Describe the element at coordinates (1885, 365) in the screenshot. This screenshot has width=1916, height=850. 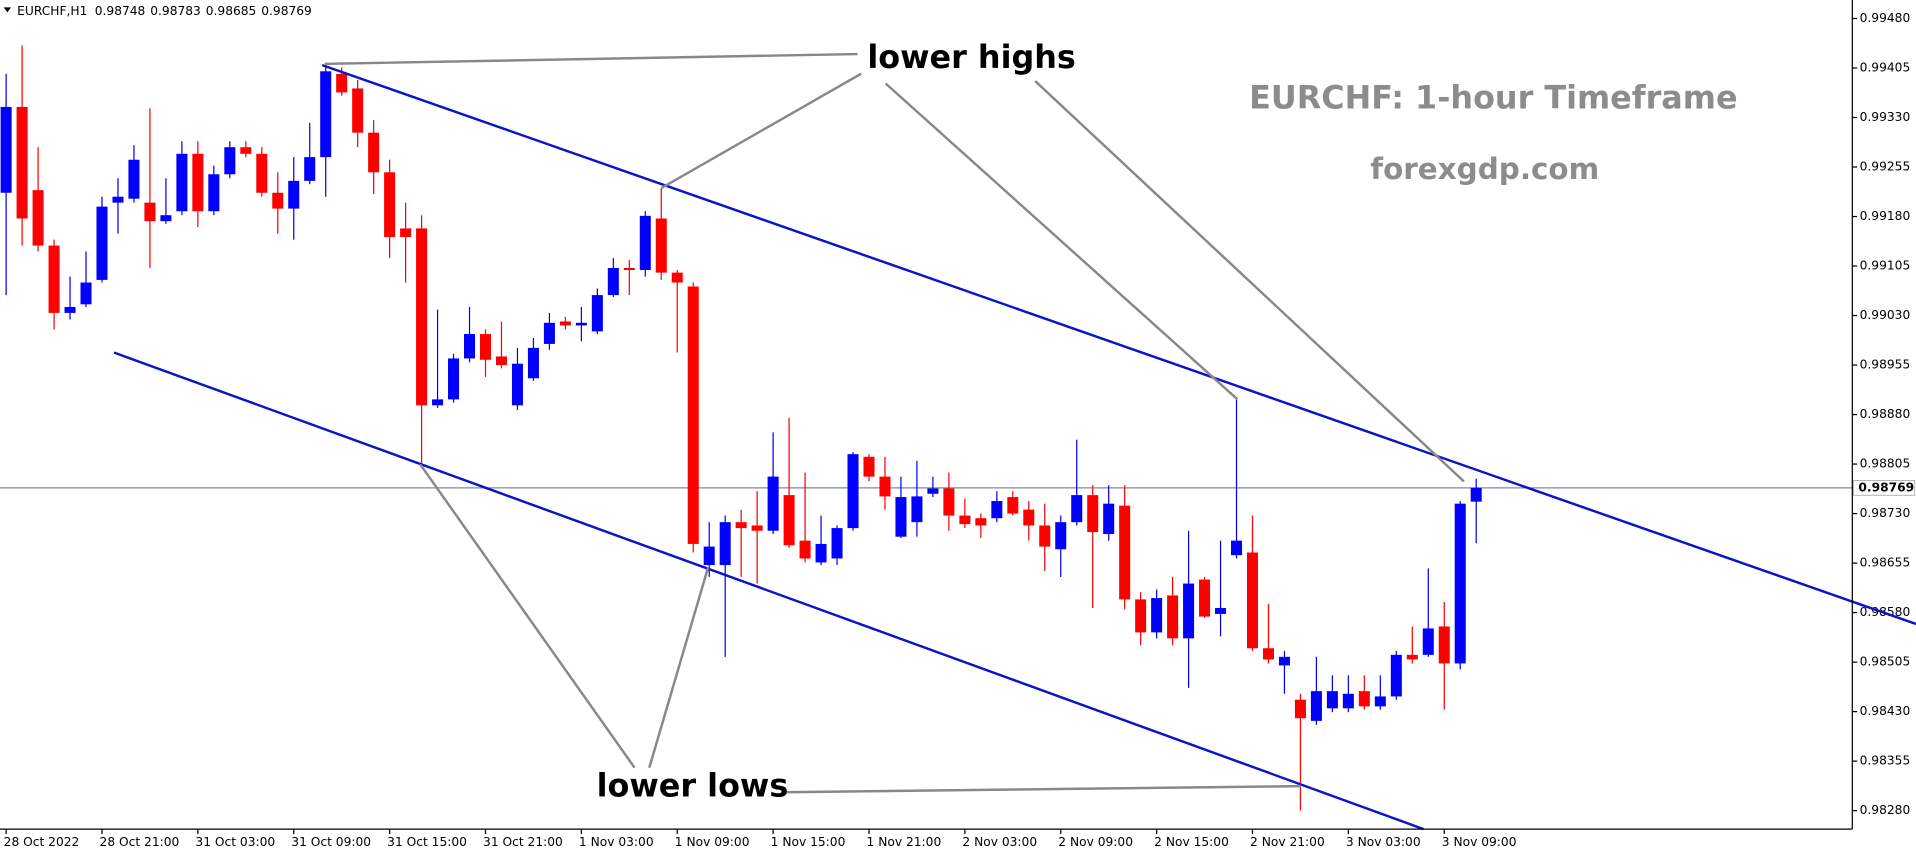
I see `y-tick-label: 0.98955` at that location.